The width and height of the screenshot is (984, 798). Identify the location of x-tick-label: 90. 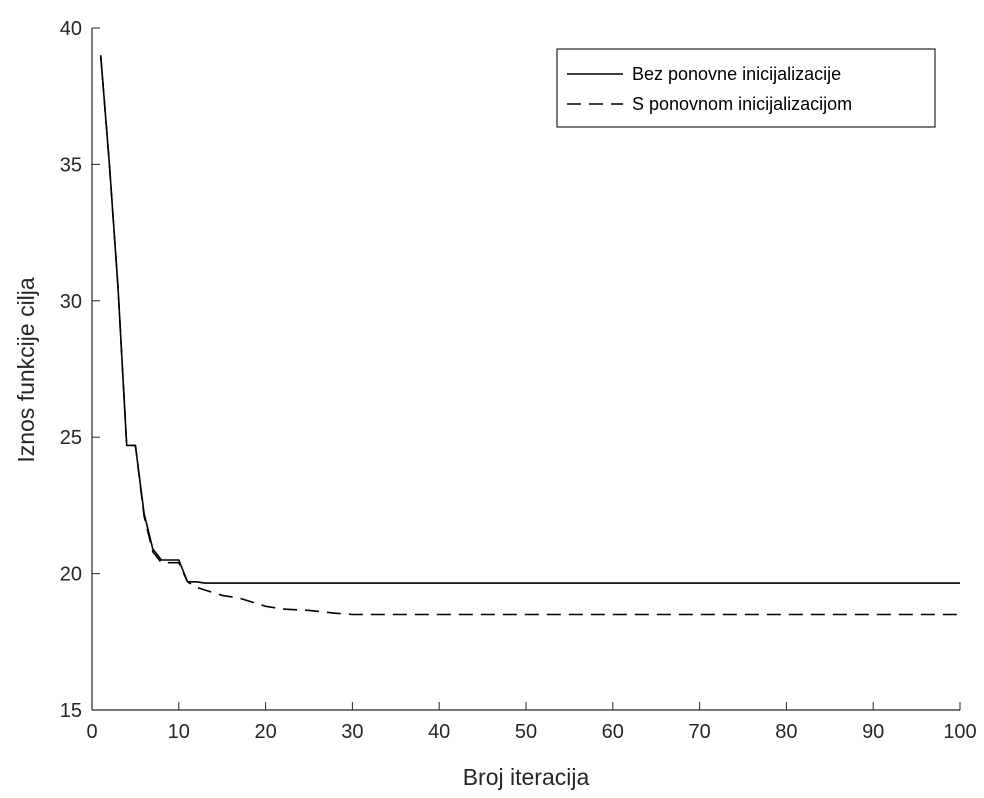
(873, 732).